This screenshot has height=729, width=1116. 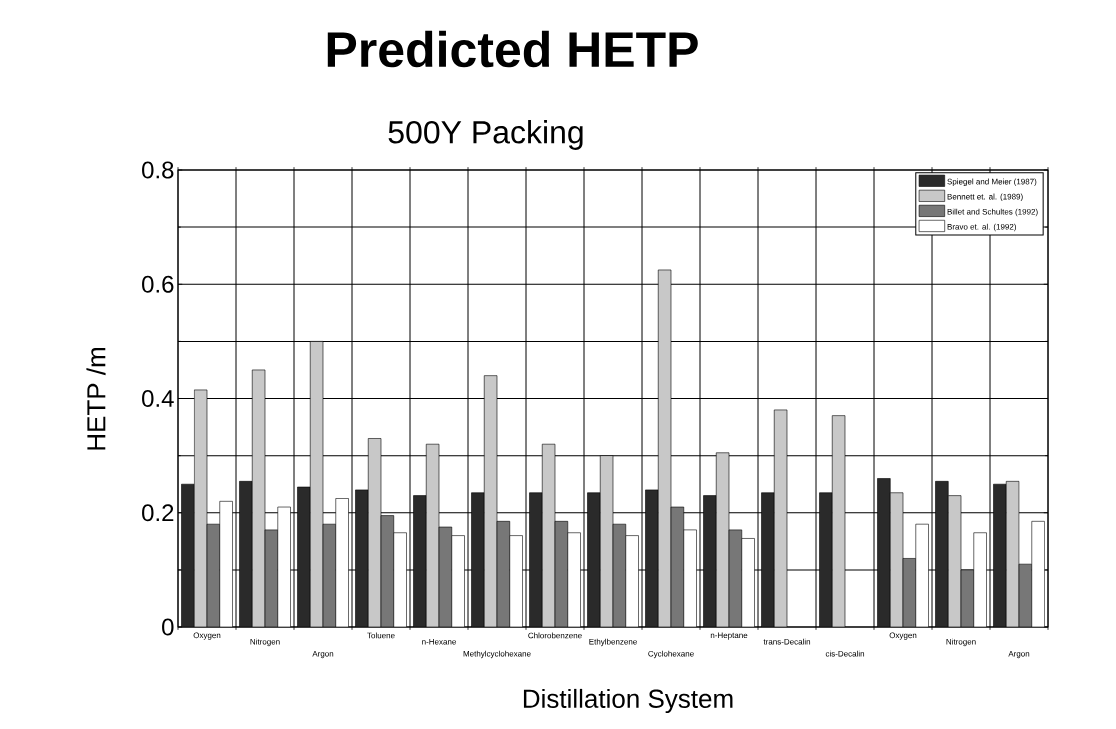 I want to click on y-axis-title: HETP /m, so click(x=96, y=399).